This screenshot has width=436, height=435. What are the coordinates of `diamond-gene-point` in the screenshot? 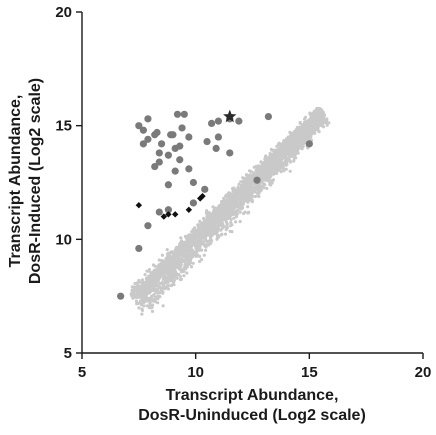 It's located at (168, 214).